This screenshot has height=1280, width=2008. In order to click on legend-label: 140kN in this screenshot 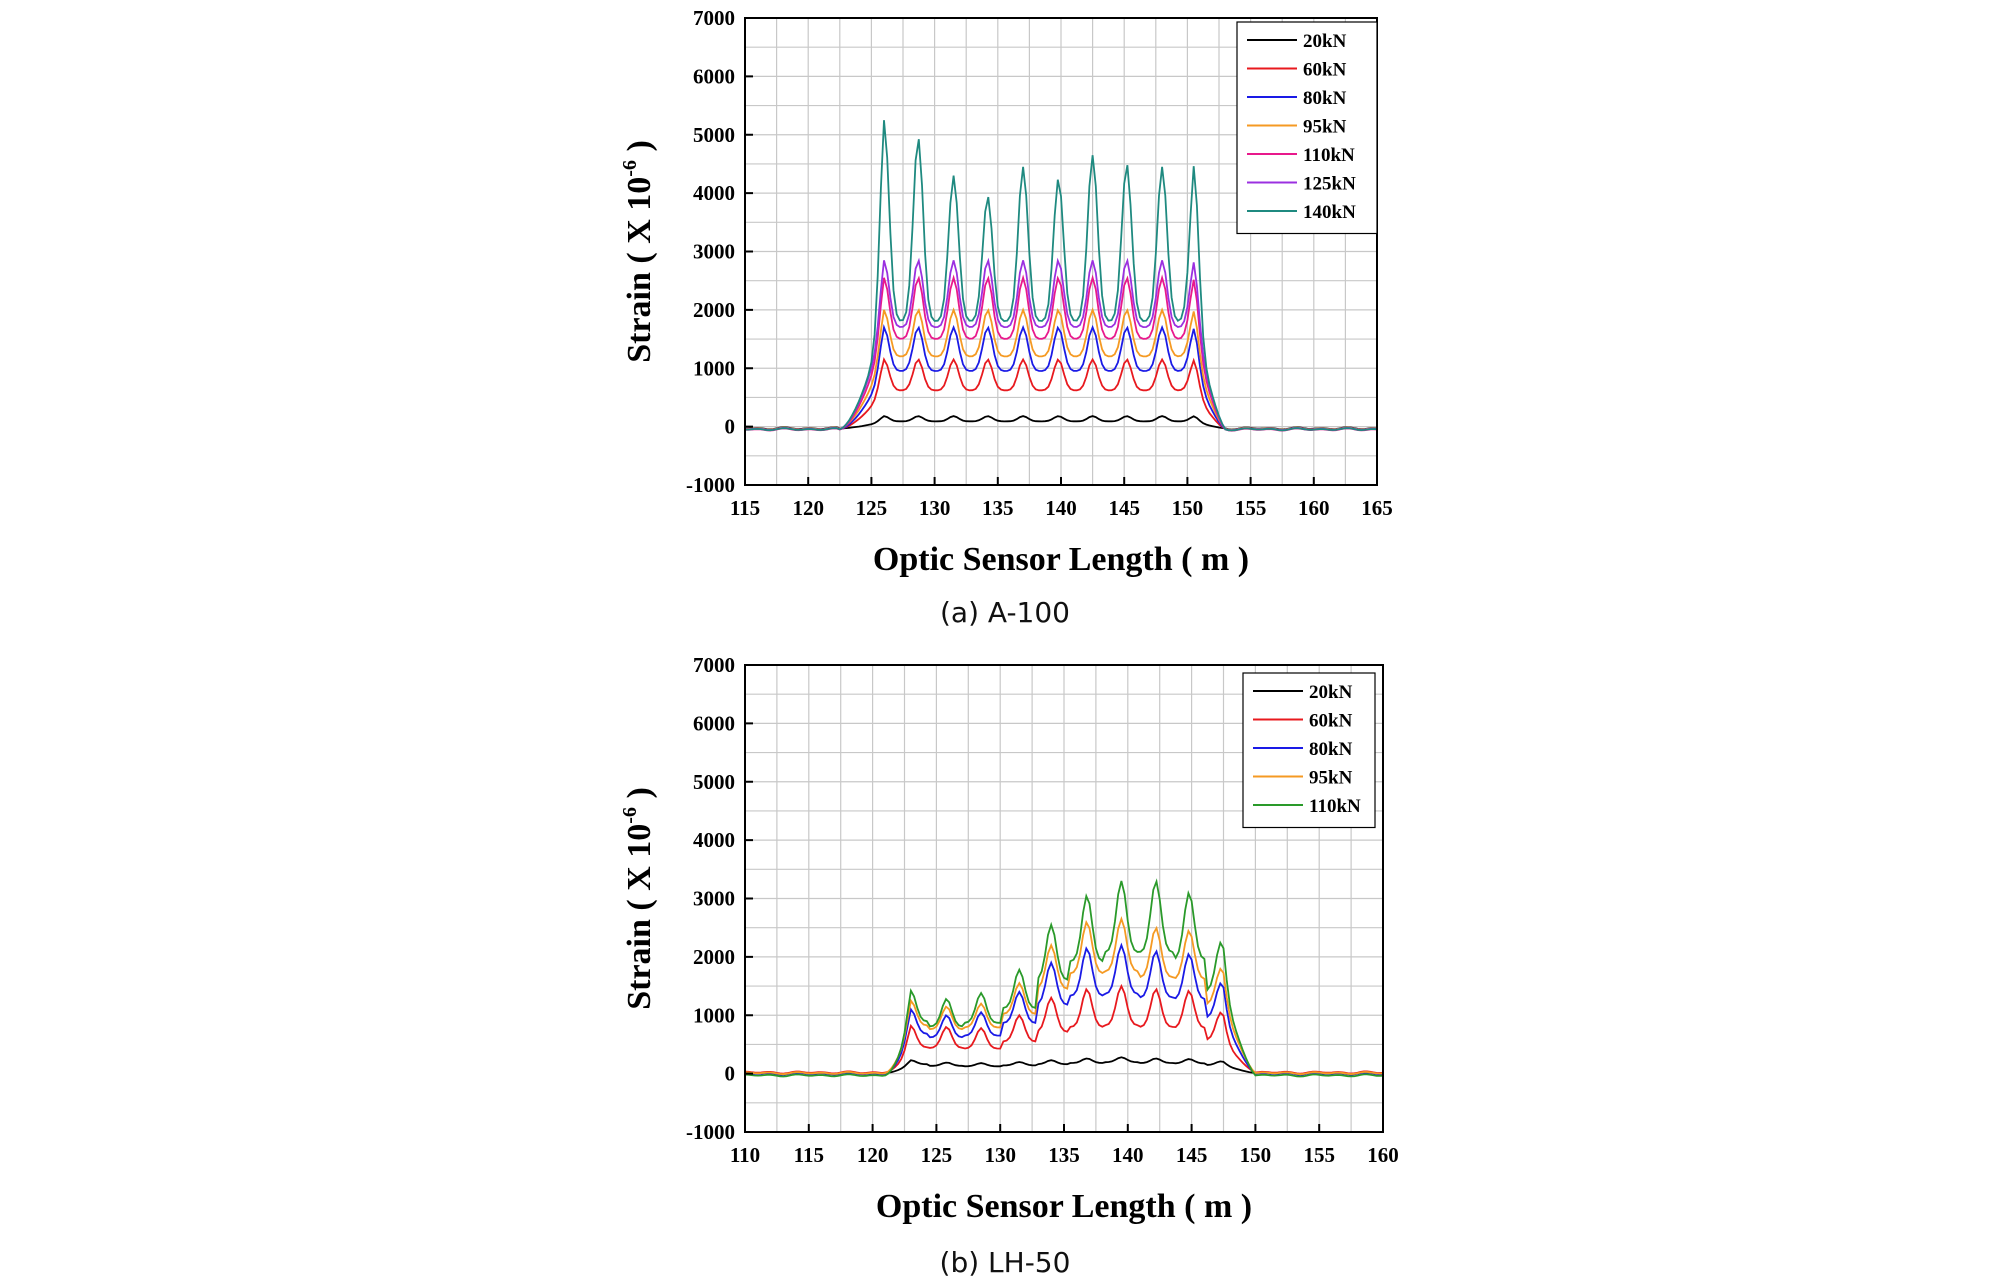, I will do `click(1329, 212)`.